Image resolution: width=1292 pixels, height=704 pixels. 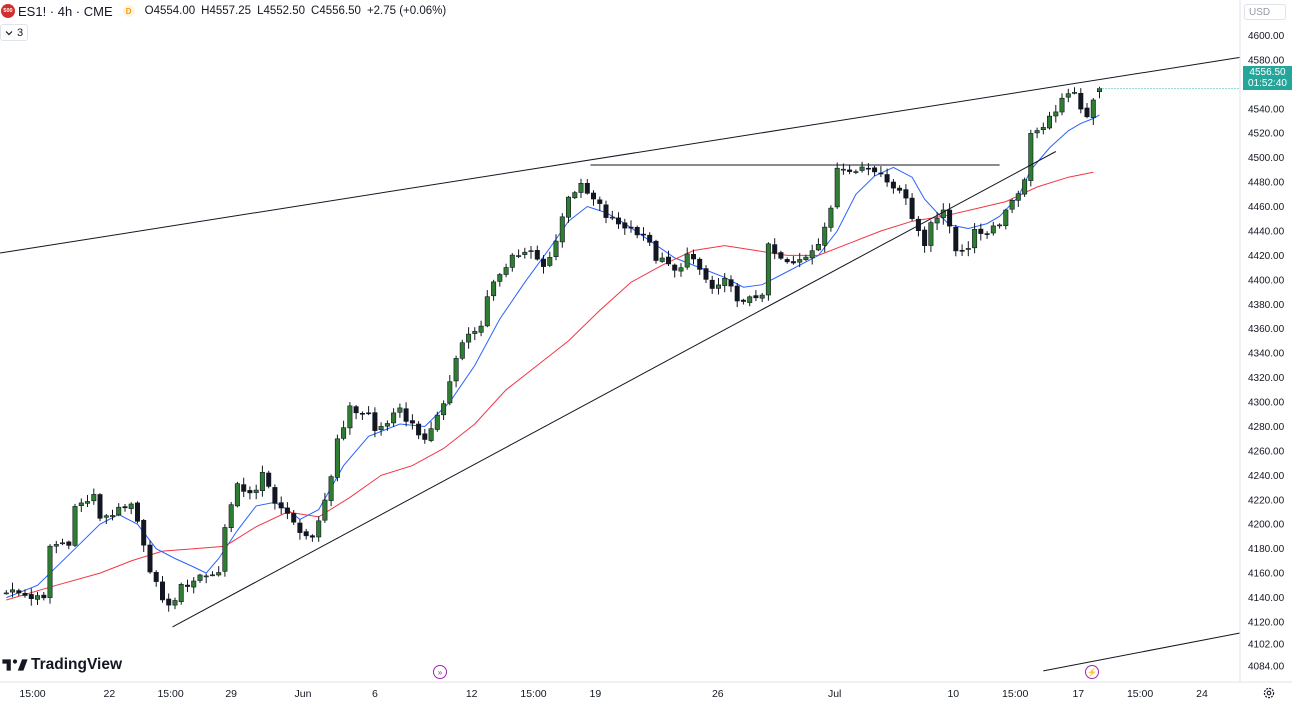 I want to click on y-tick-label: 4260.00, so click(x=1266, y=451).